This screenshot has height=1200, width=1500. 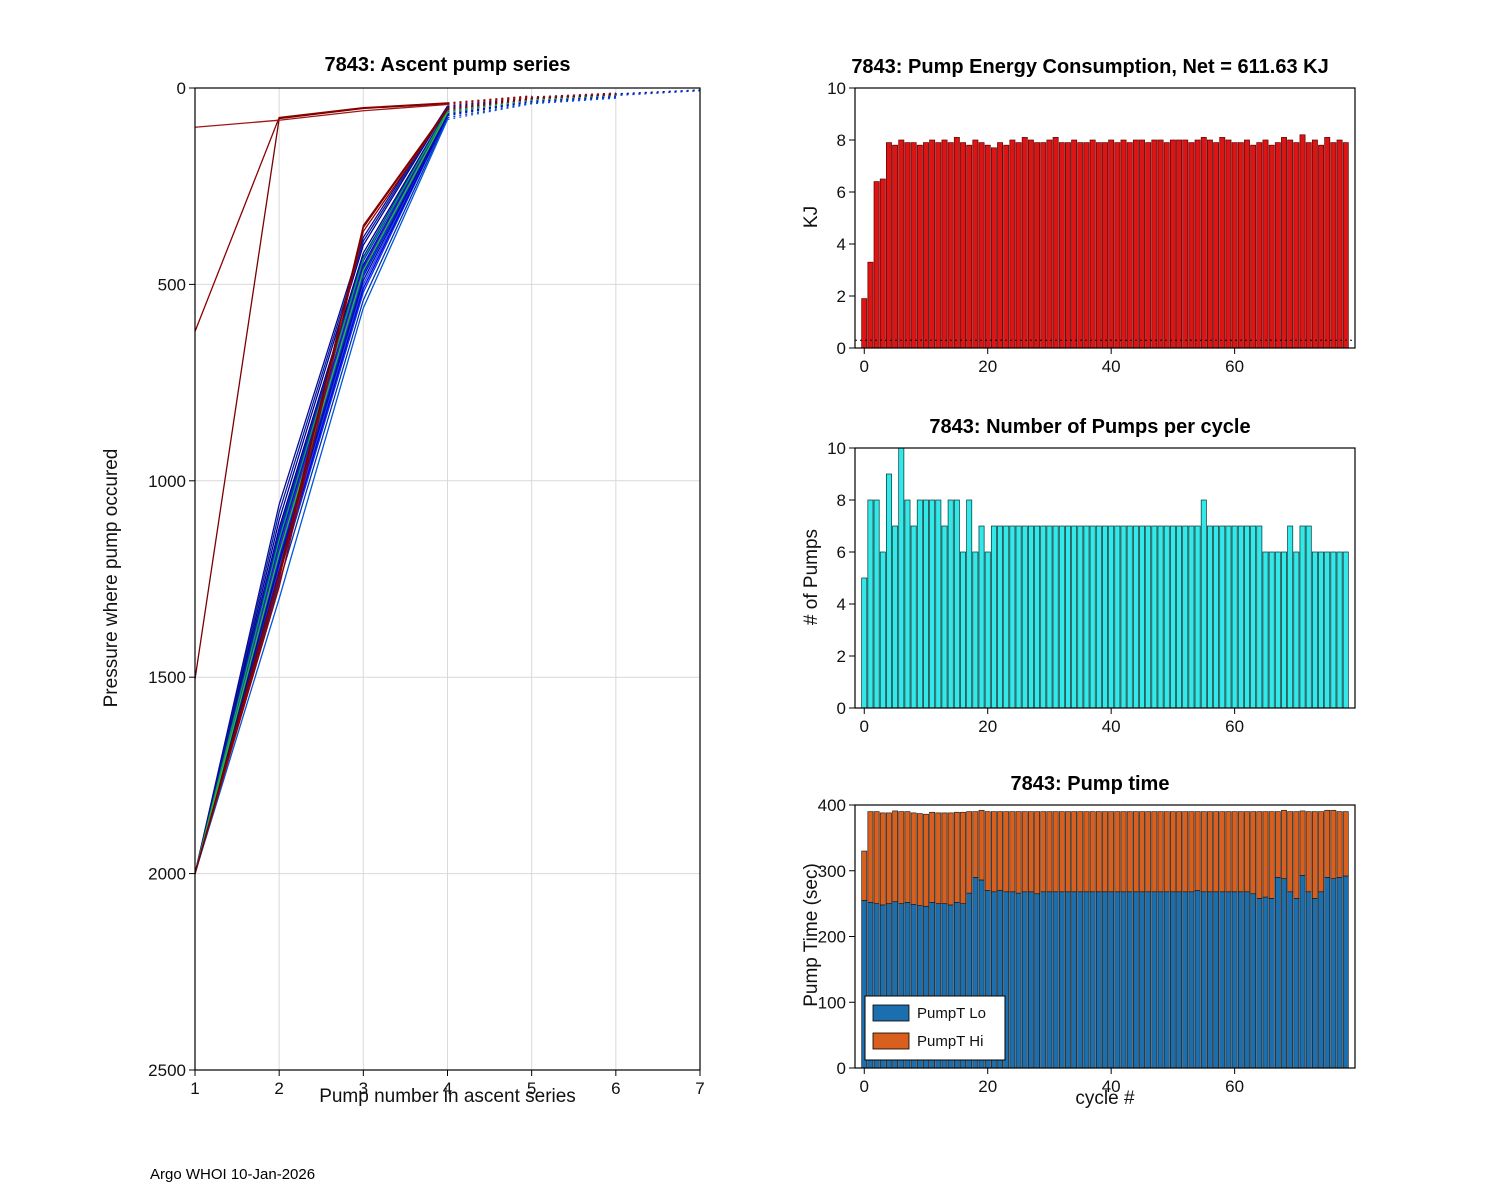 What do you see at coordinates (1091, 227) in the screenshot?
I see `pump-energy-consumption-chart: 0 20 40 60 0 2 4 6 8 10` at bounding box center [1091, 227].